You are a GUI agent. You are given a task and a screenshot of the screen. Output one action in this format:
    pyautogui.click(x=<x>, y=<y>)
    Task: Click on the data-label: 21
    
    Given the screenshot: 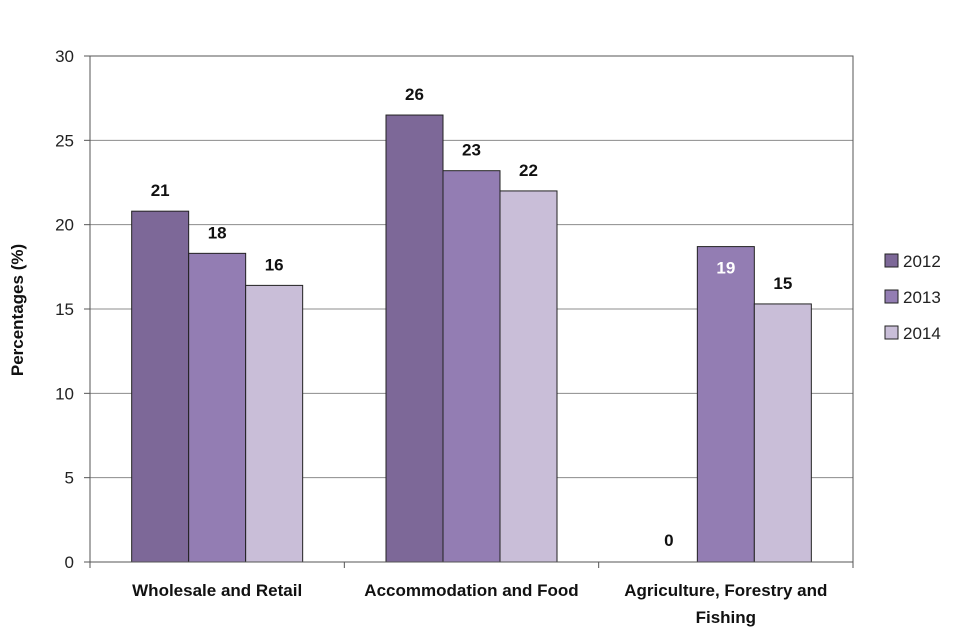 What is the action you would take?
    pyautogui.click(x=160, y=190)
    